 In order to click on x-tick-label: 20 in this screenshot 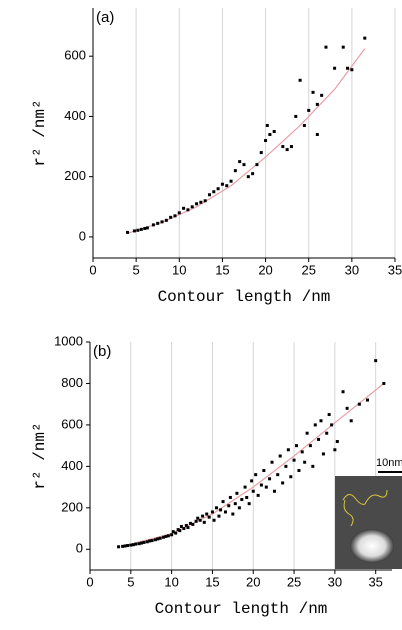, I will do `click(253, 581)`.